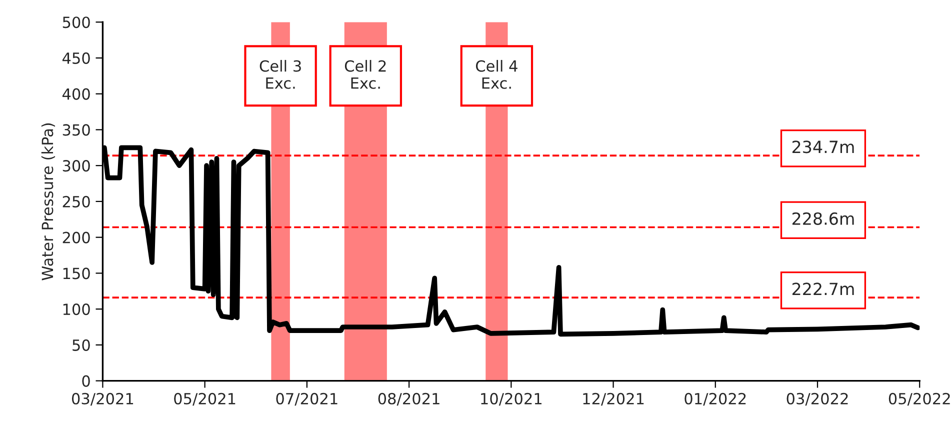 The height and width of the screenshot is (425, 951). I want to click on x-tick-label: 03/2021, so click(103, 399).